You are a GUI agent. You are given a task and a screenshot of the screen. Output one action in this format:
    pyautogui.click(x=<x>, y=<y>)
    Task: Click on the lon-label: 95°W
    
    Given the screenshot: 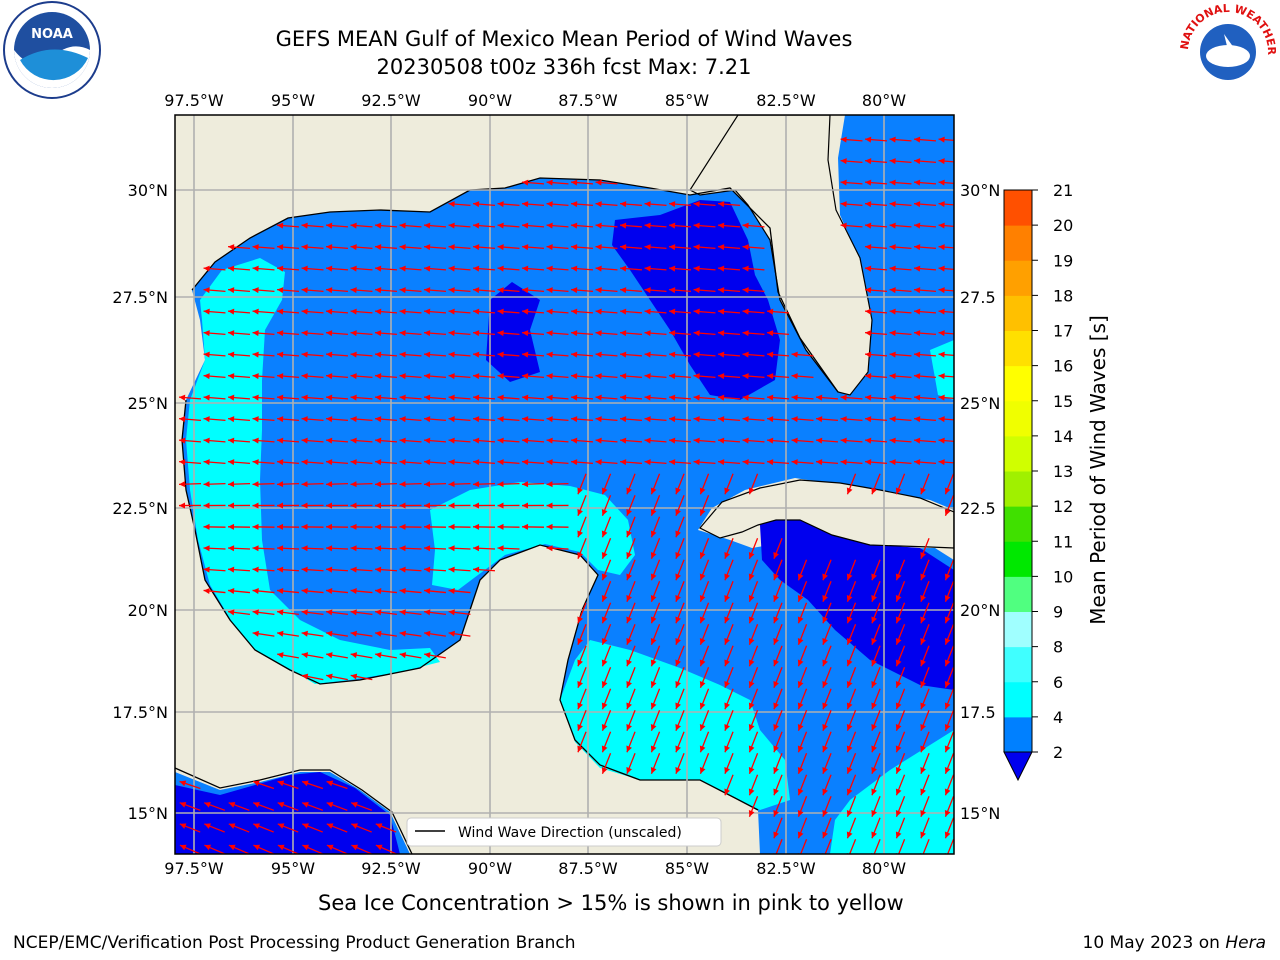 What is the action you would take?
    pyautogui.click(x=293, y=100)
    